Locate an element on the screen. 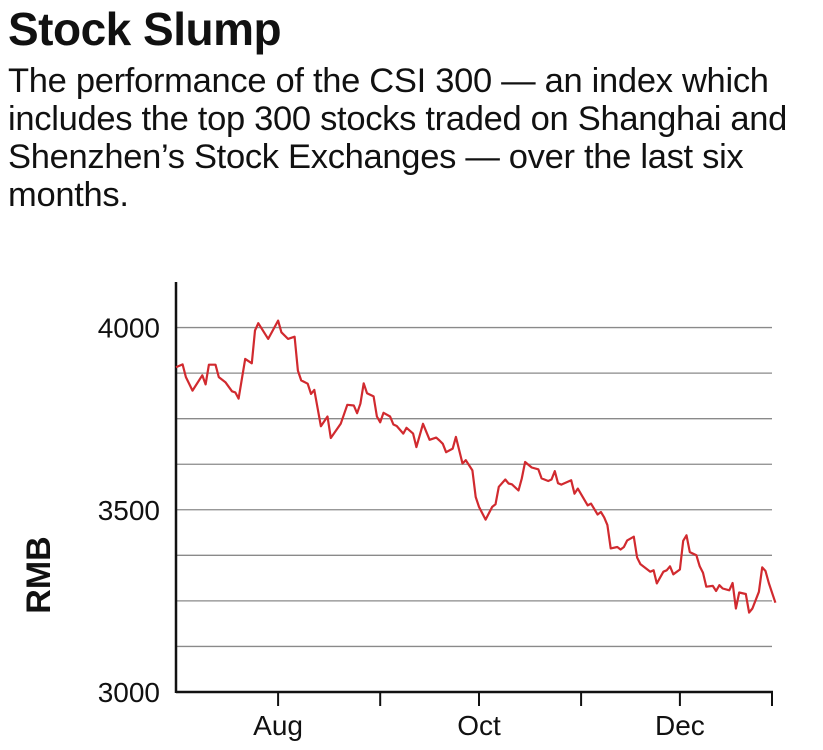 This screenshot has height=750, width=823. x-tick-label: Aug is located at coordinates (278, 725).